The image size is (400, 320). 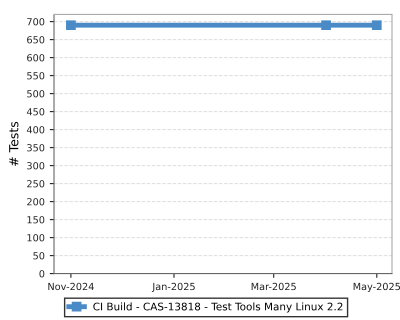 What do you see at coordinates (35, 238) in the screenshot?
I see `y-tick-label: 100` at bounding box center [35, 238].